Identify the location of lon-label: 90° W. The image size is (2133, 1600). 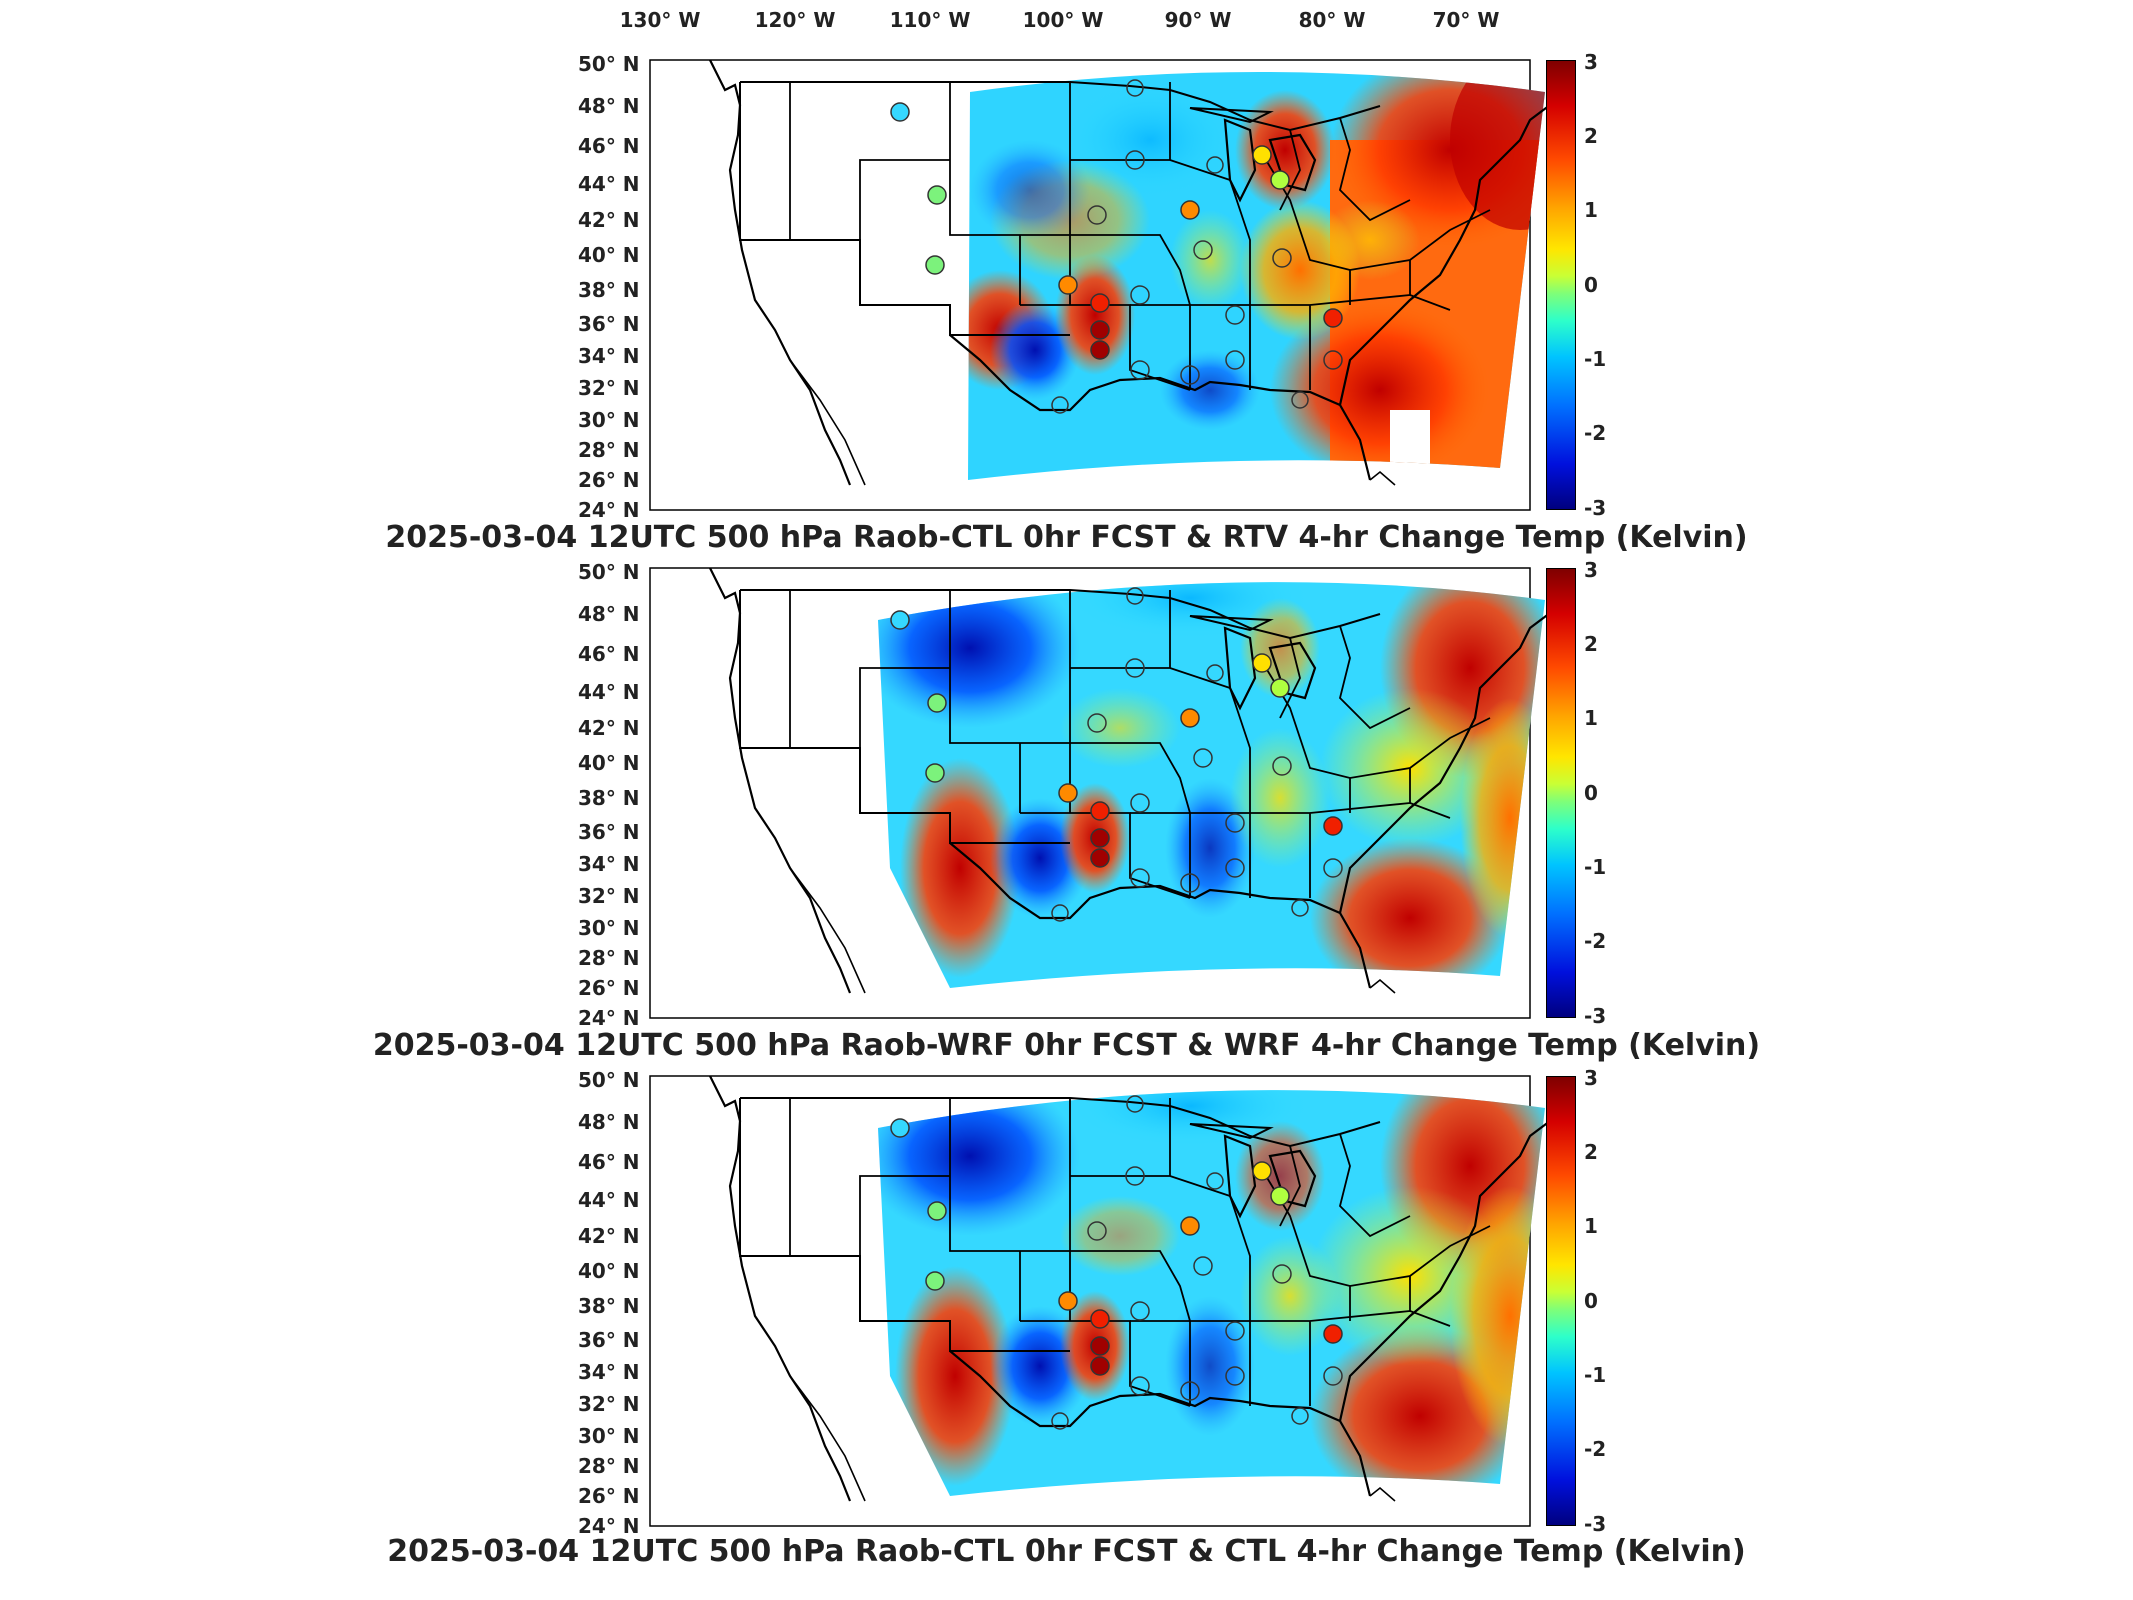
(1198, 20).